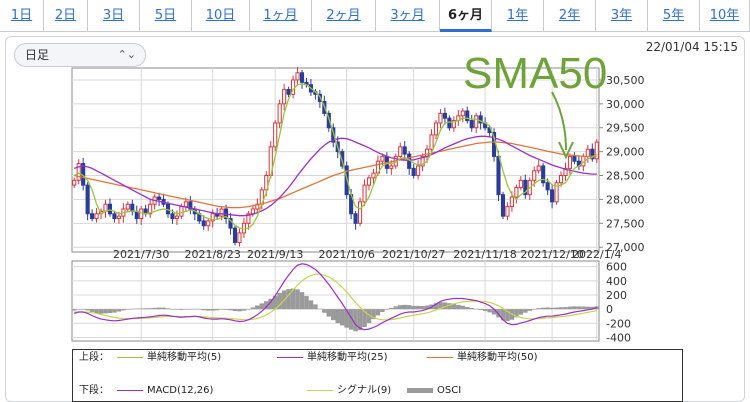 The image size is (750, 402). Describe the element at coordinates (335, 301) in the screenshot. I see `macd-plot-frame` at that location.